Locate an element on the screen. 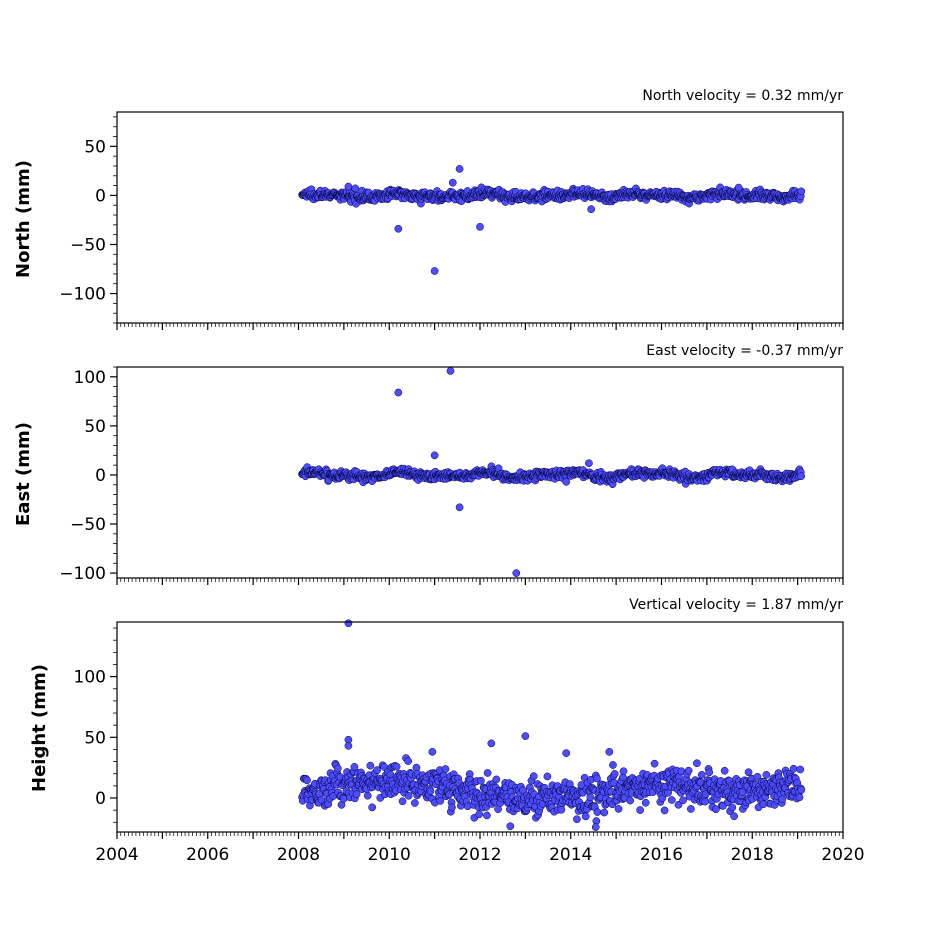 The image size is (937, 937). x-tick-label: 2006 is located at coordinates (207, 855).